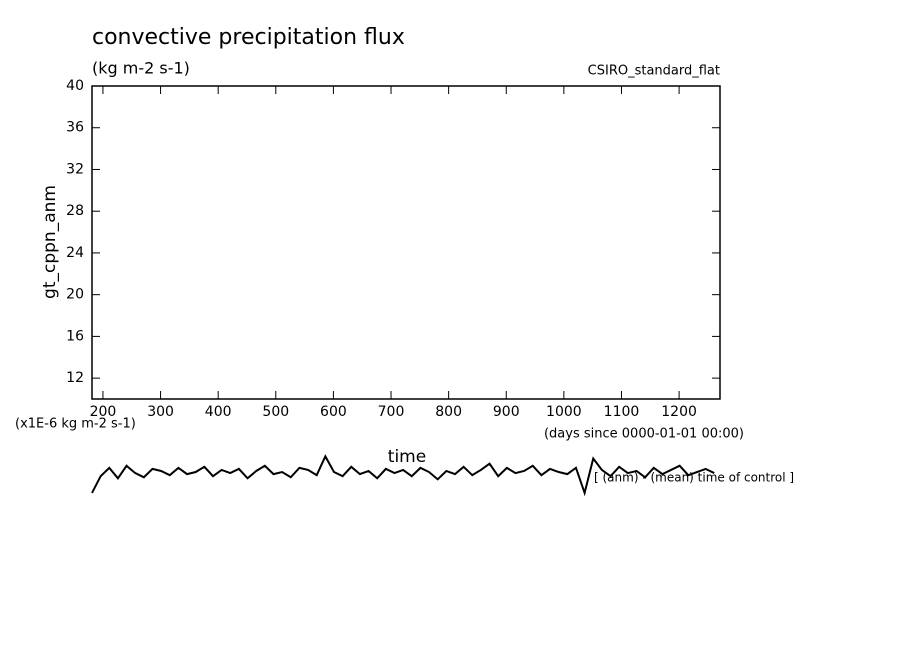  What do you see at coordinates (694, 478) in the screenshot?
I see `annotation: [ (anm) - (mean) time of control ]` at bounding box center [694, 478].